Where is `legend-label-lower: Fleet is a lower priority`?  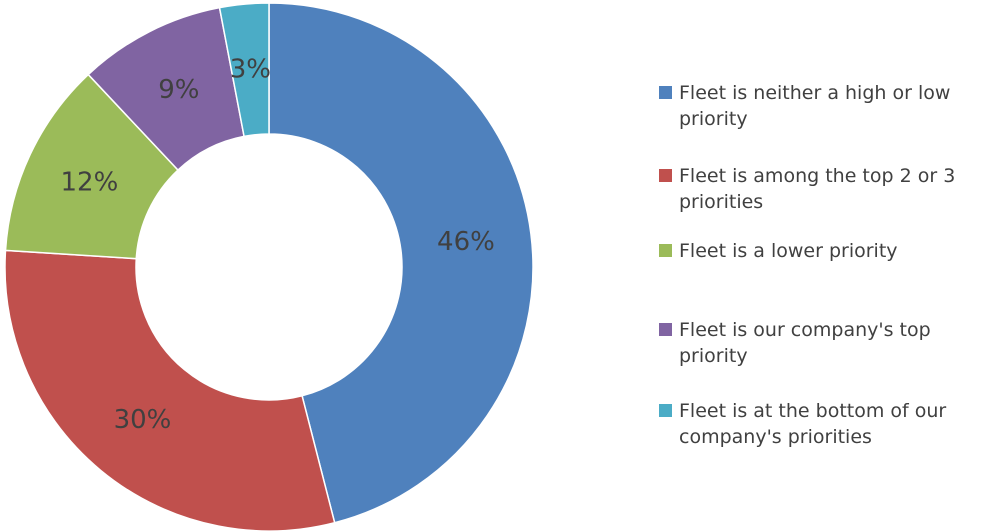
legend-label-lower: Fleet is a lower priority is located at coordinates (788, 251).